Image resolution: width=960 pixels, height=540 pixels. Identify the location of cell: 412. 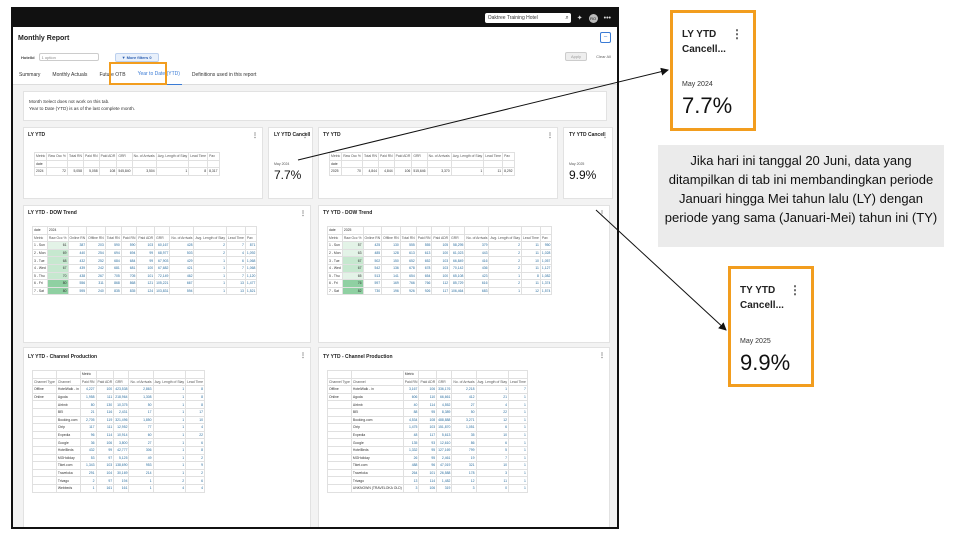
(464, 397).